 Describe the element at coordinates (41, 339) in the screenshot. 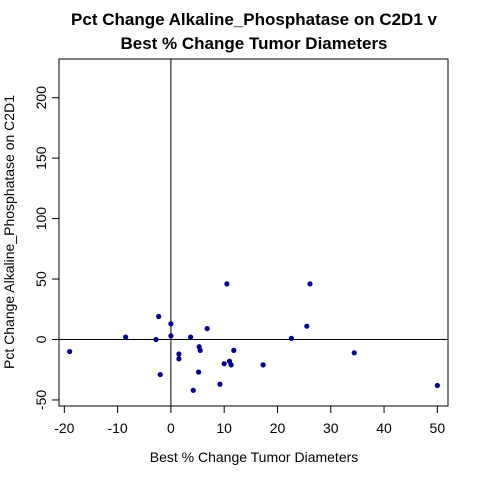

I see `y-tick-label: 0` at that location.